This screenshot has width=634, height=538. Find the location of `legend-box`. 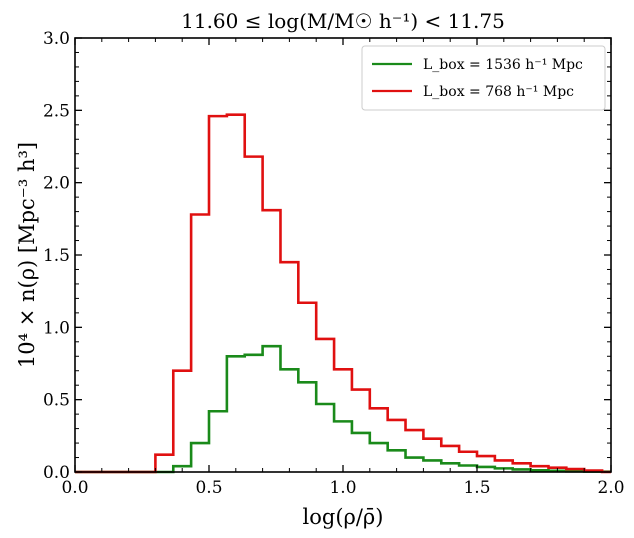

legend-box is located at coordinates (483, 78).